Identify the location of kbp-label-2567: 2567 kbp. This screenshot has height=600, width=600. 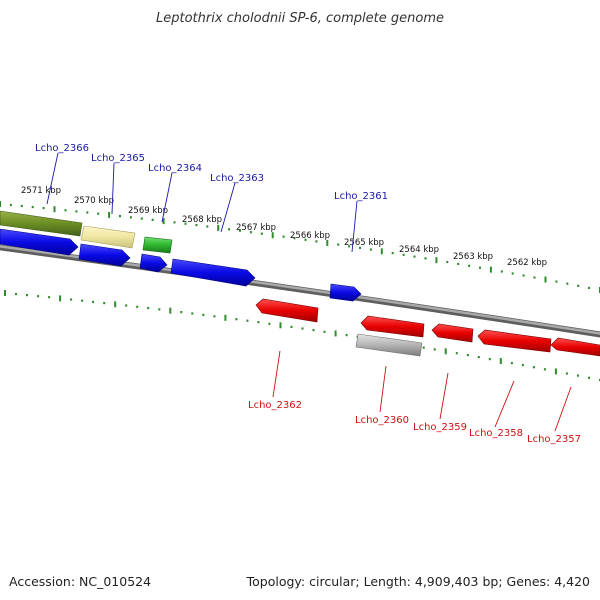
(256, 228).